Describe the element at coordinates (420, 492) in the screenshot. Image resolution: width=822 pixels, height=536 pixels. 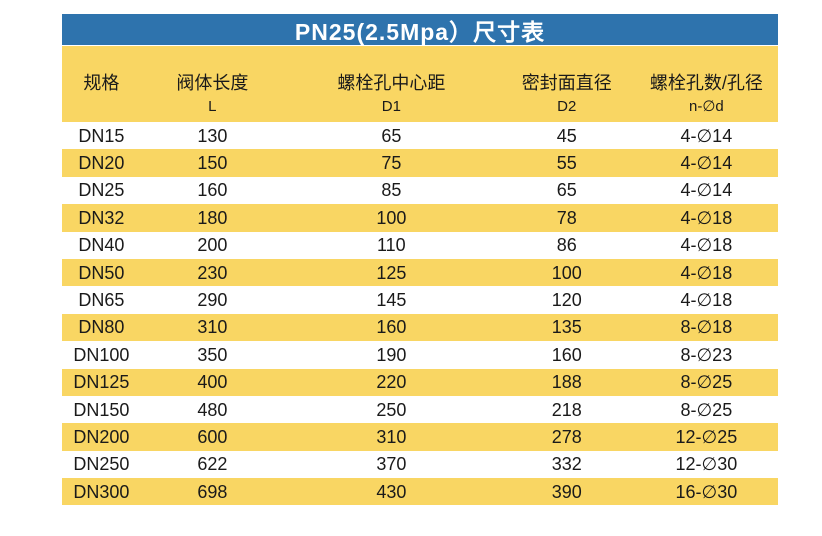
I see `table-row: DN300 698 430 390 16-∅30` at that location.